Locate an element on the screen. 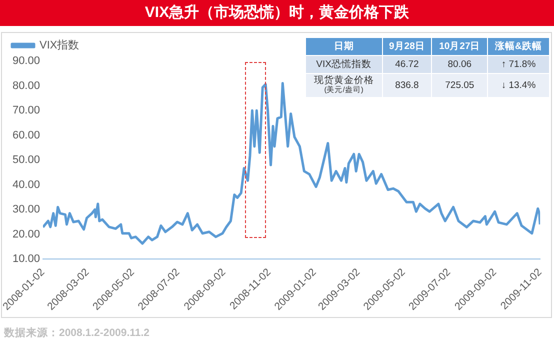 This screenshot has height=347, width=554. annotation: 现货黄金价格 is located at coordinates (343, 80).